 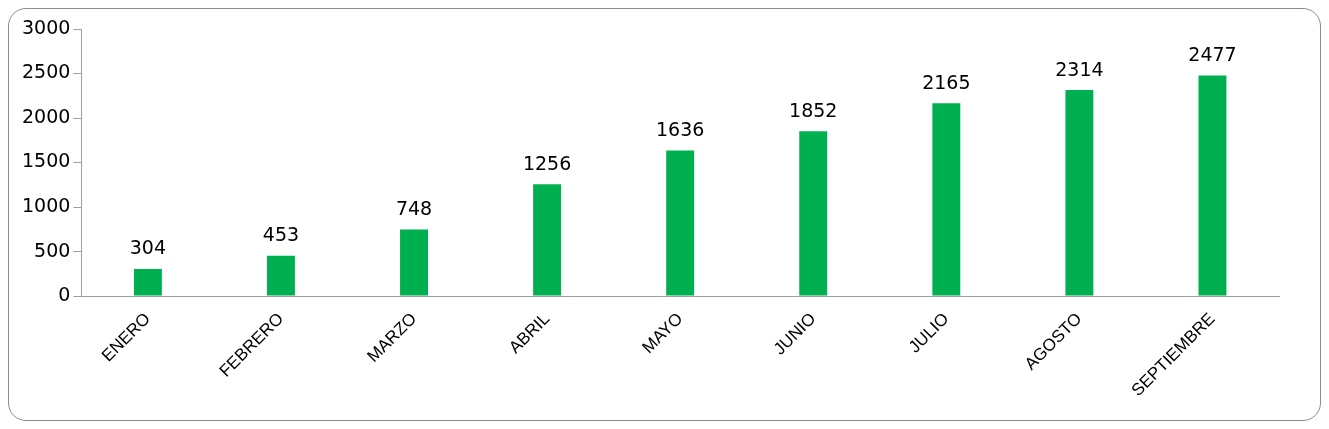 I want to click on y-tick-label: 2500, so click(x=46, y=71).